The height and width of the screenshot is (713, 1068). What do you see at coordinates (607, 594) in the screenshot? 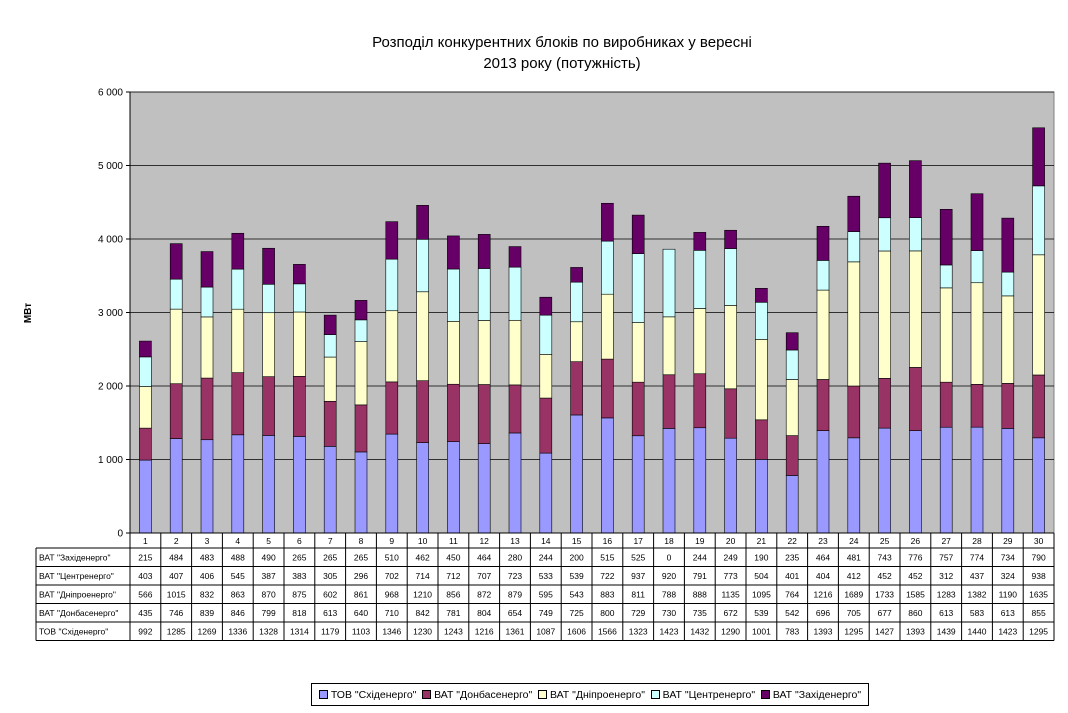
I see `table-cell: 883` at bounding box center [607, 594].